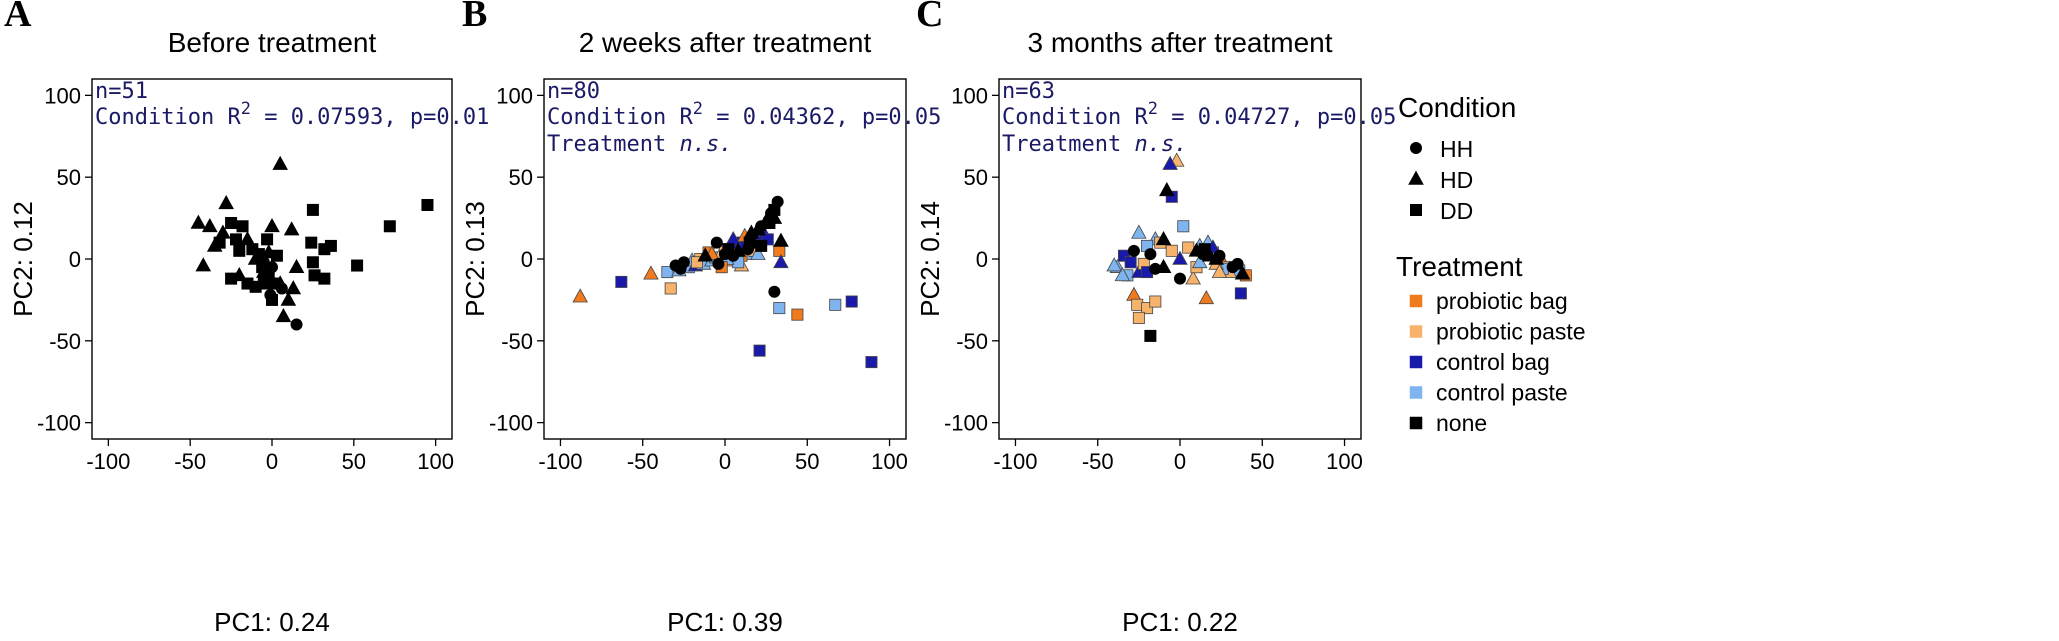  What do you see at coordinates (1493, 362) in the screenshot?
I see `legend-treatment-label: control bag` at bounding box center [1493, 362].